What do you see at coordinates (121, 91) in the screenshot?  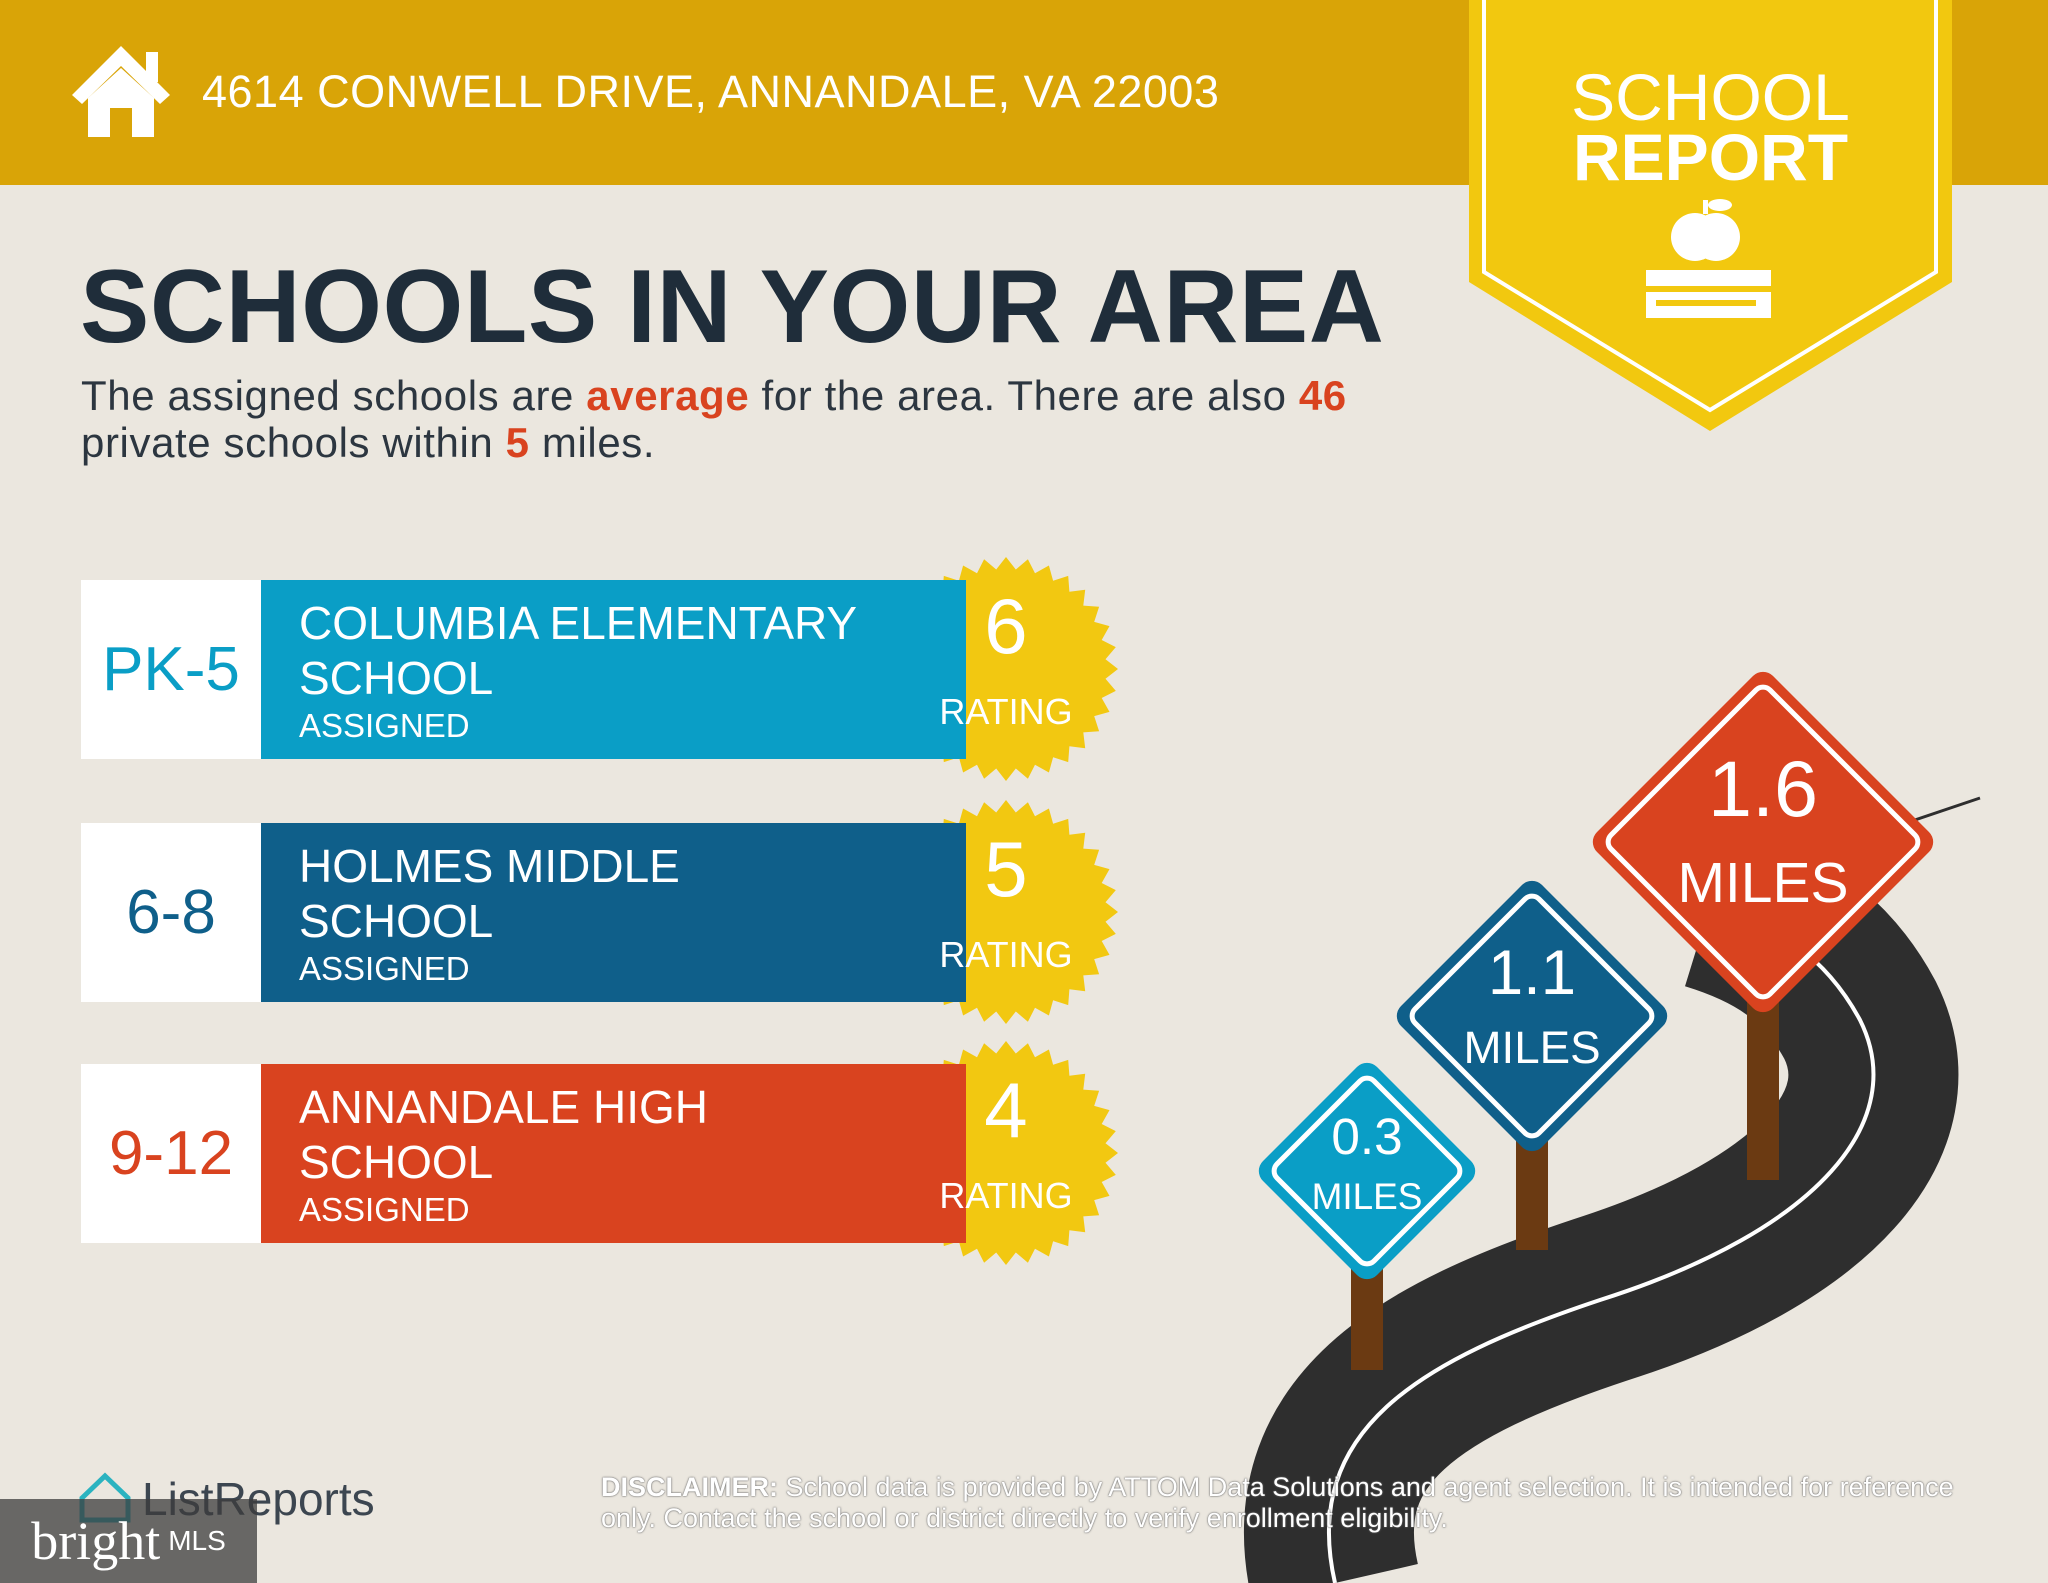 I see `house-icon` at bounding box center [121, 91].